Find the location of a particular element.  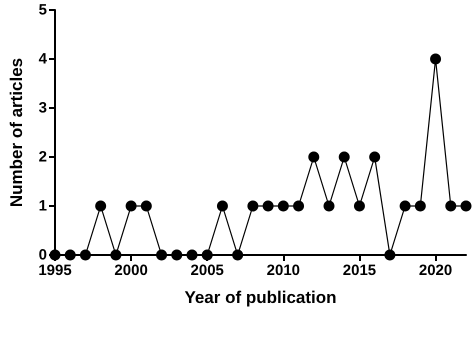

y-tick-label: 2 is located at coordinates (42, 157).